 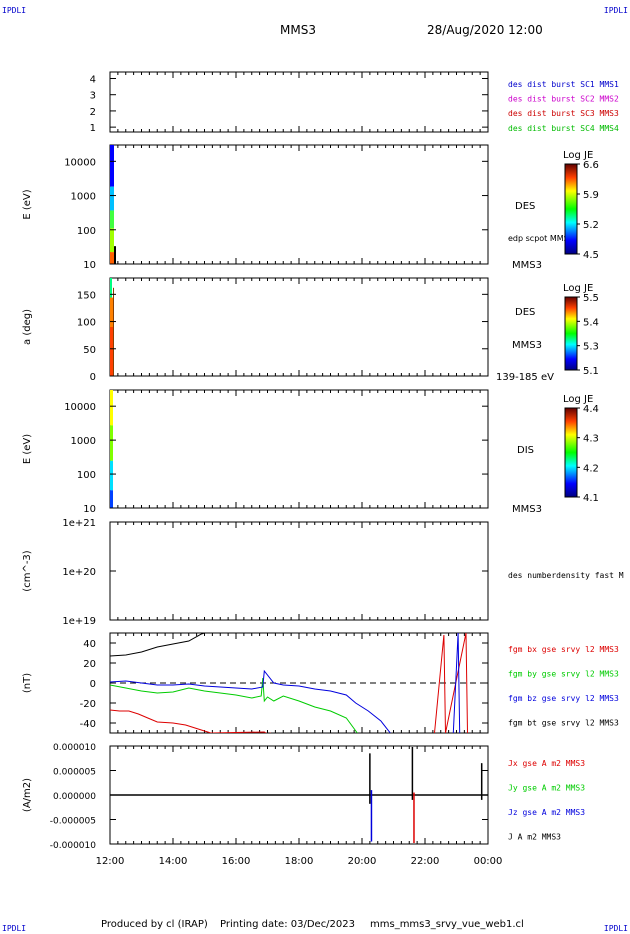 I want to click on corner-label-top-right: IPDLI, so click(x=615, y=10).